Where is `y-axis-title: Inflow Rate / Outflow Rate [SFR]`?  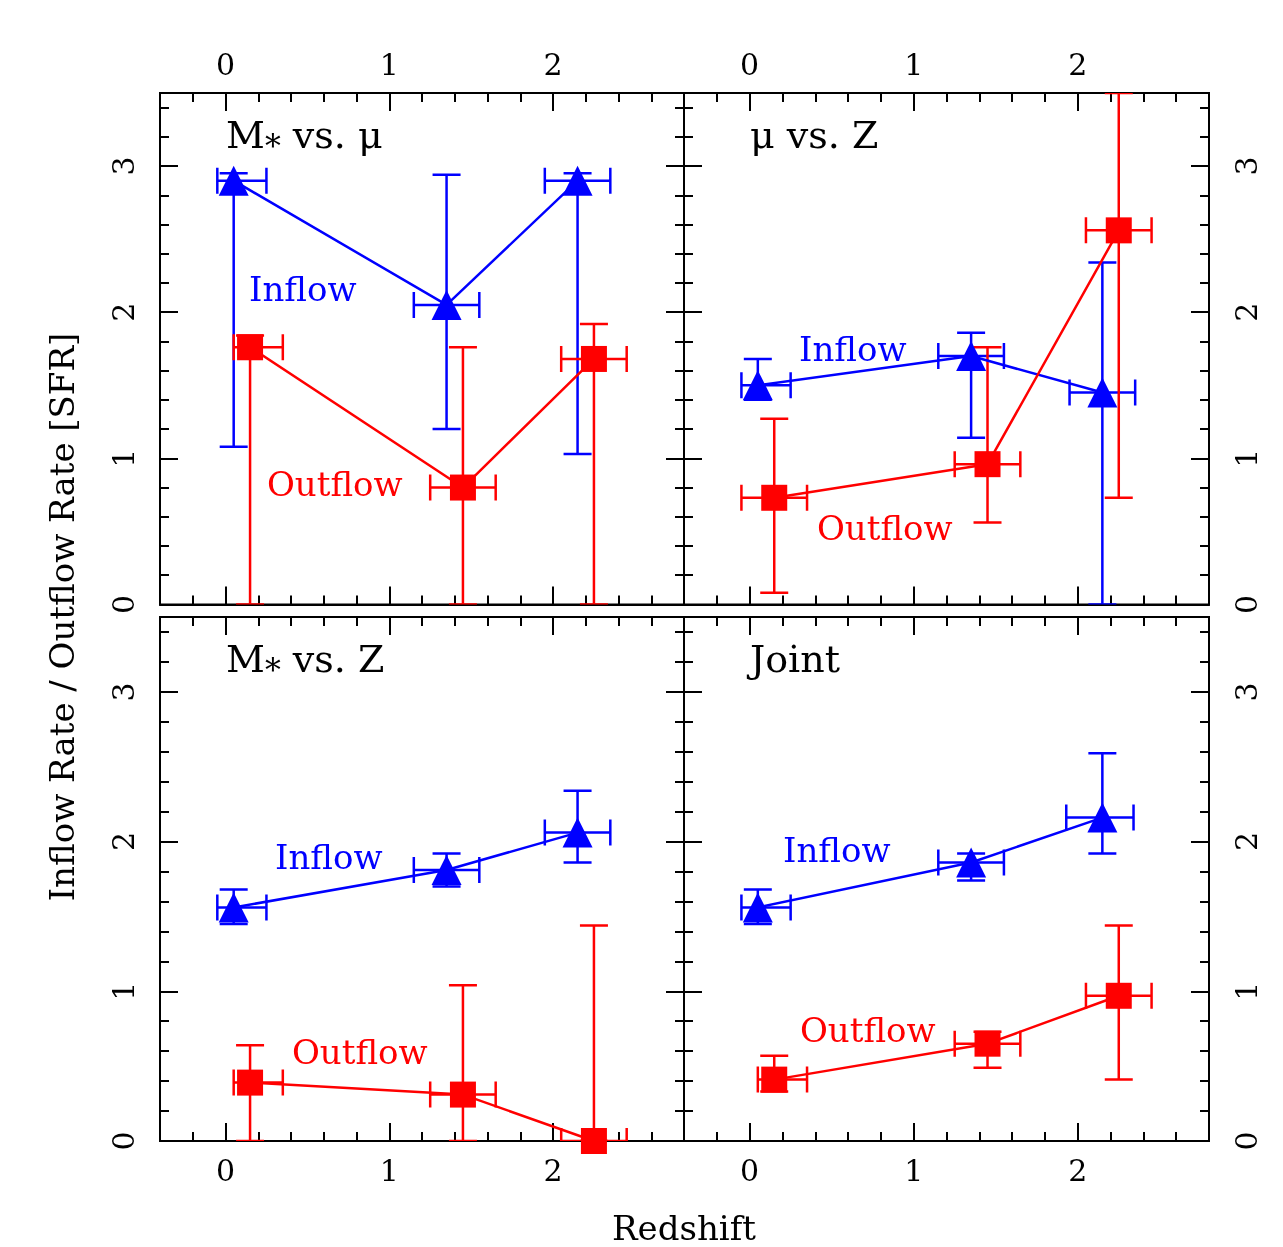 y-axis-title: Inflow Rate / Outflow Rate [SFR] is located at coordinates (62, 617).